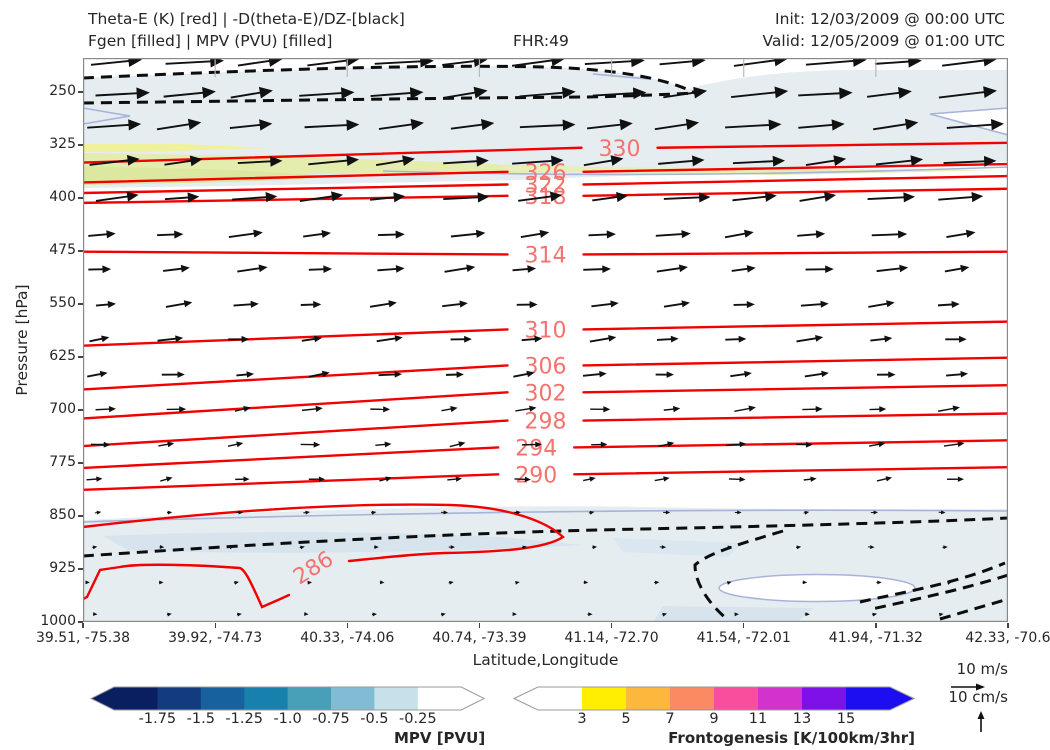 The width and height of the screenshot is (1050, 750). What do you see at coordinates (178, 148) in the screenshot?
I see `fgen-fill-yellow-streak` at bounding box center [178, 148].